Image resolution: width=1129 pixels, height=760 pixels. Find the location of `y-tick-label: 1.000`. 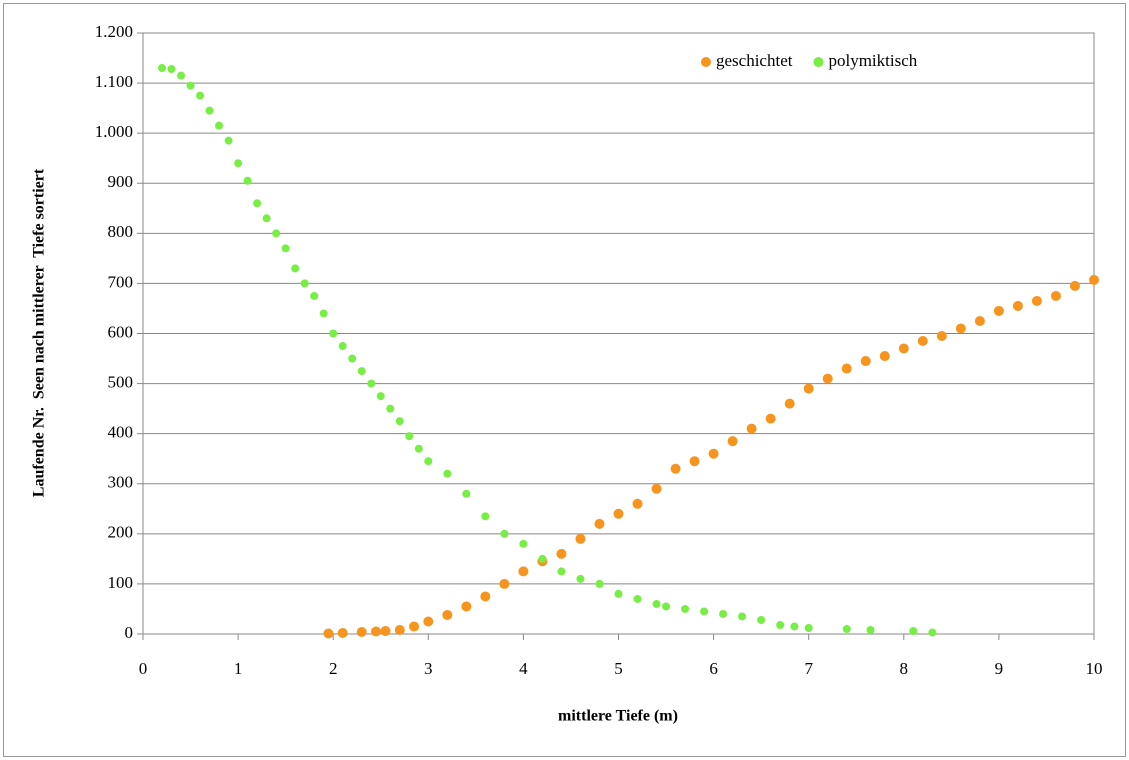

y-tick-label: 1.000 is located at coordinates (114, 131).